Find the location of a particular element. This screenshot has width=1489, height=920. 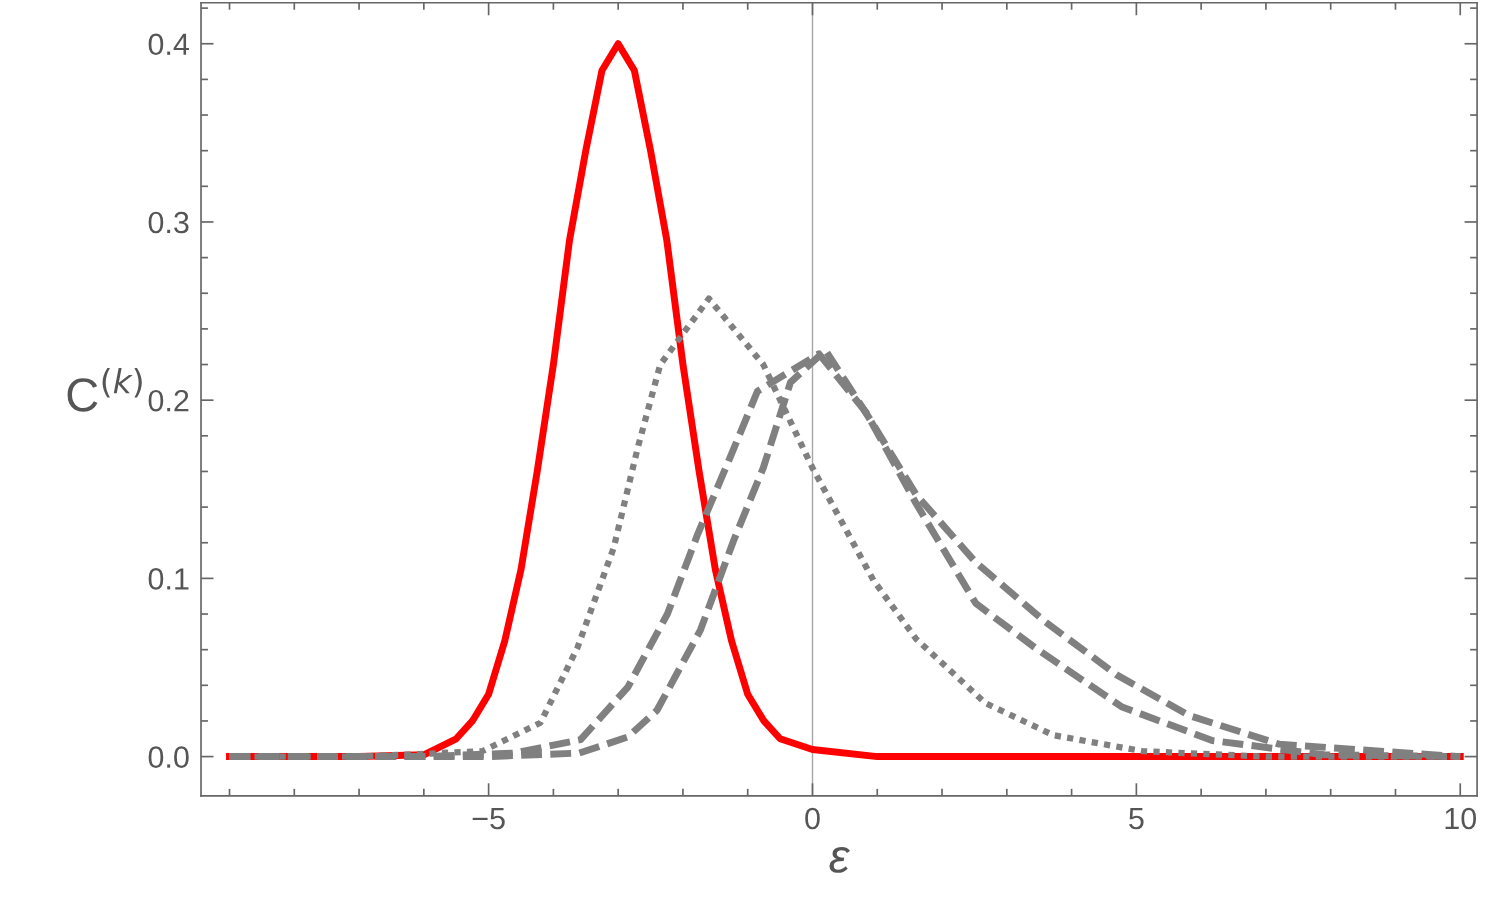

x-tick-label: −5 is located at coordinates (488, 819).